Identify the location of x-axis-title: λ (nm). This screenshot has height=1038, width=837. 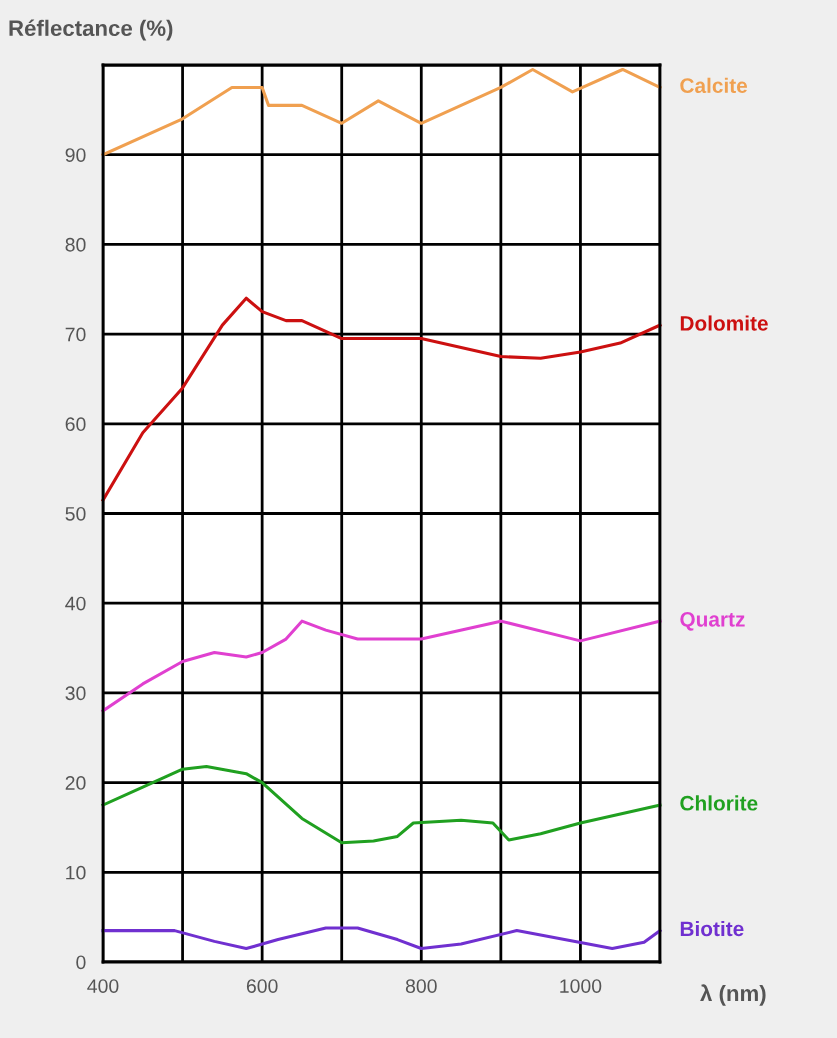
(733, 995).